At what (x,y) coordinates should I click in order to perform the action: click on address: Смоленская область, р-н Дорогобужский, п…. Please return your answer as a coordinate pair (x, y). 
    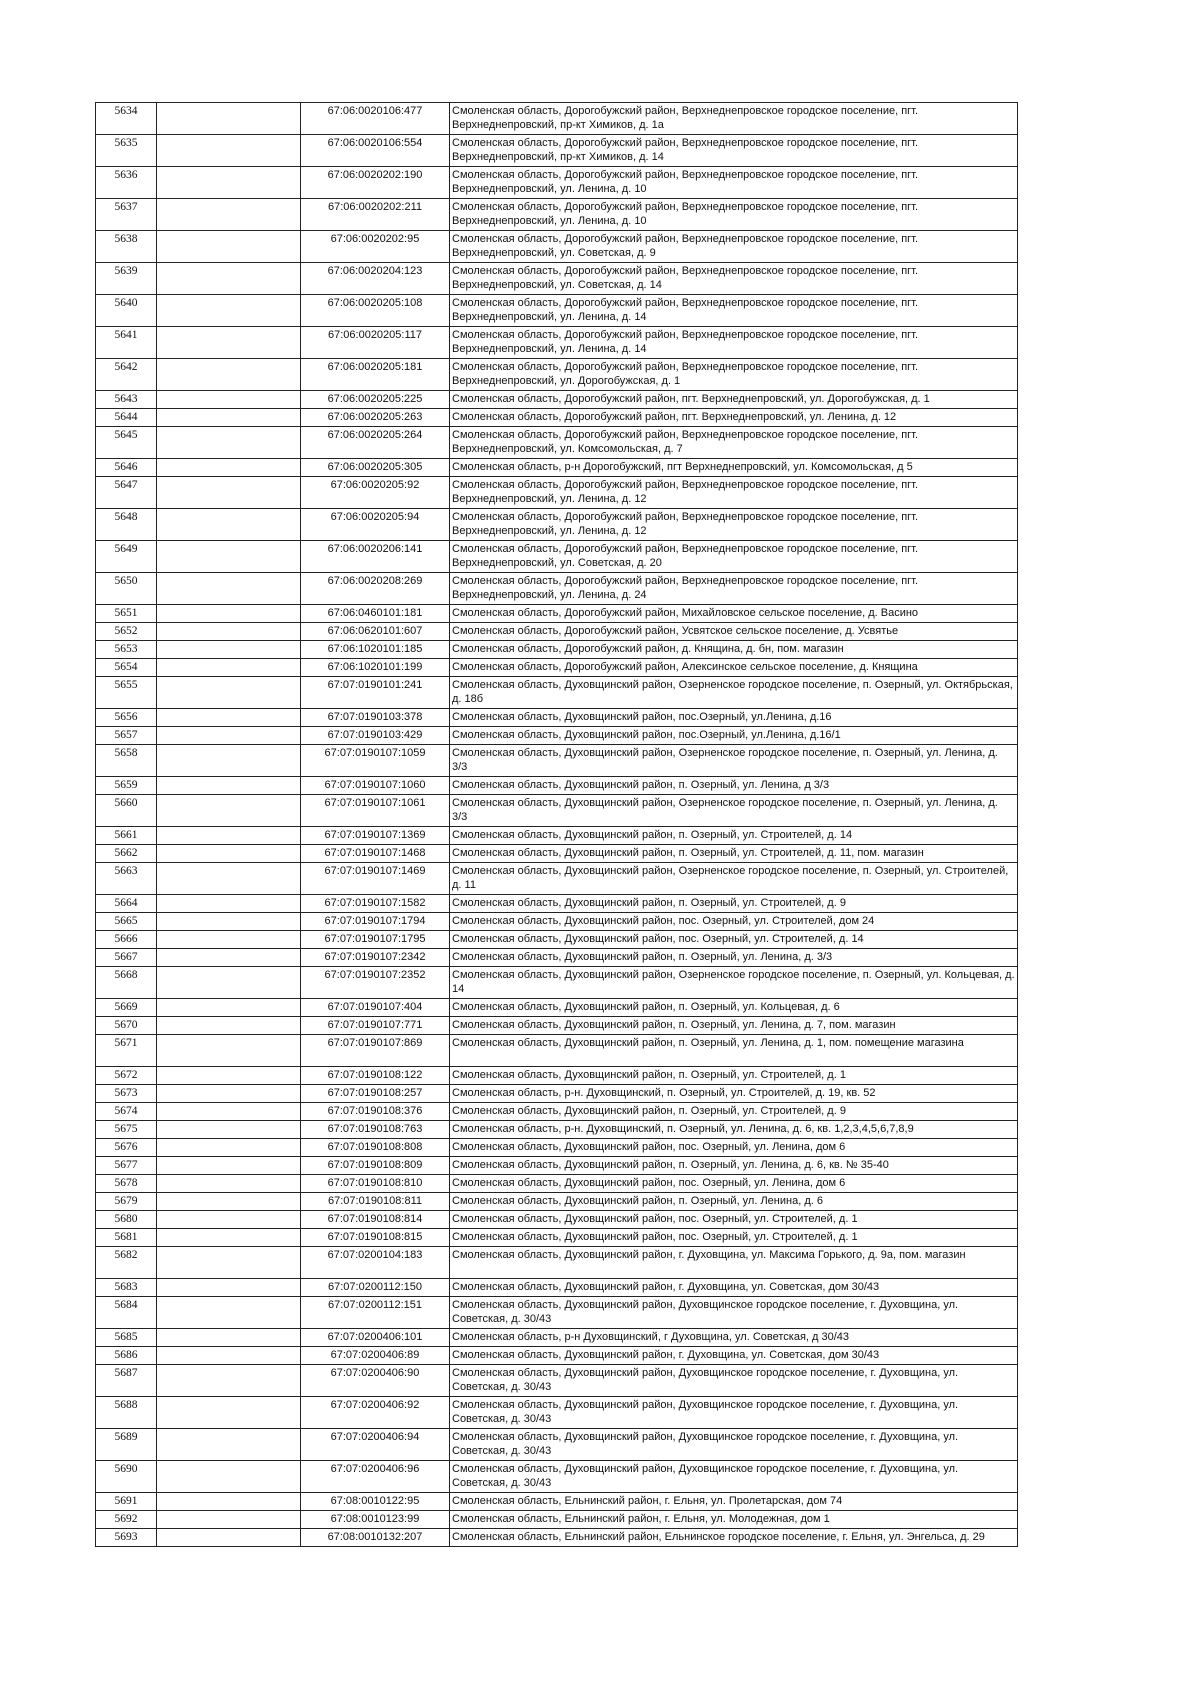
    Looking at the image, I should click on (733, 467).